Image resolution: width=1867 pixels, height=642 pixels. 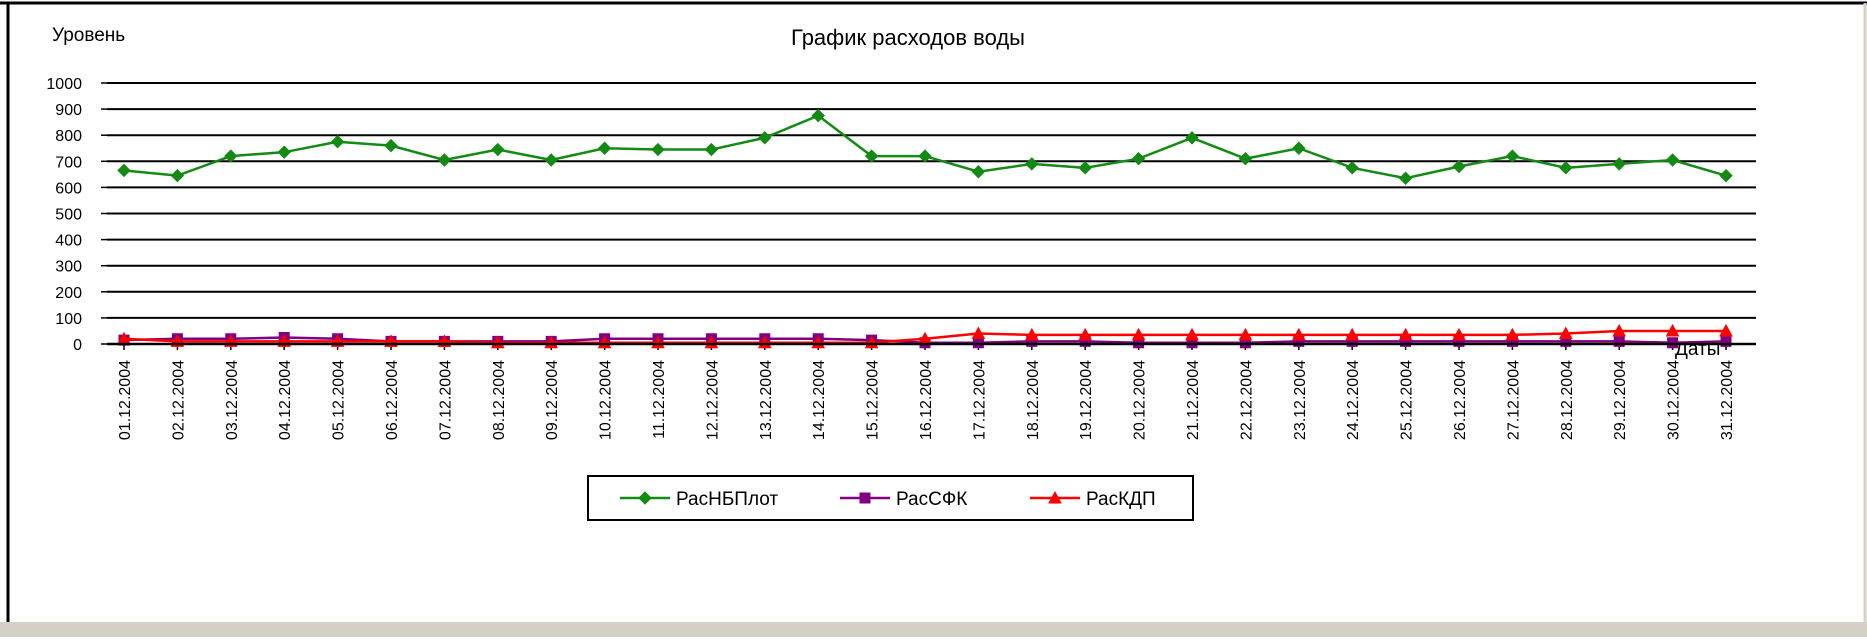 What do you see at coordinates (499, 400) in the screenshot?
I see `x-tick-label: 08.12.2004` at bounding box center [499, 400].